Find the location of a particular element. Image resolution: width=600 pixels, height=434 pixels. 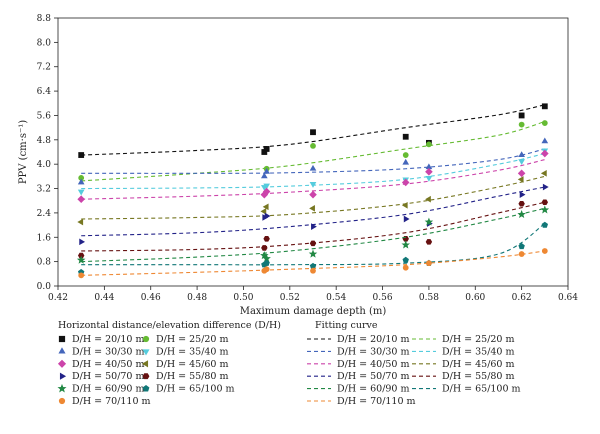

legend-line-label: D/H = 40/50 m is located at coordinates (373, 364).